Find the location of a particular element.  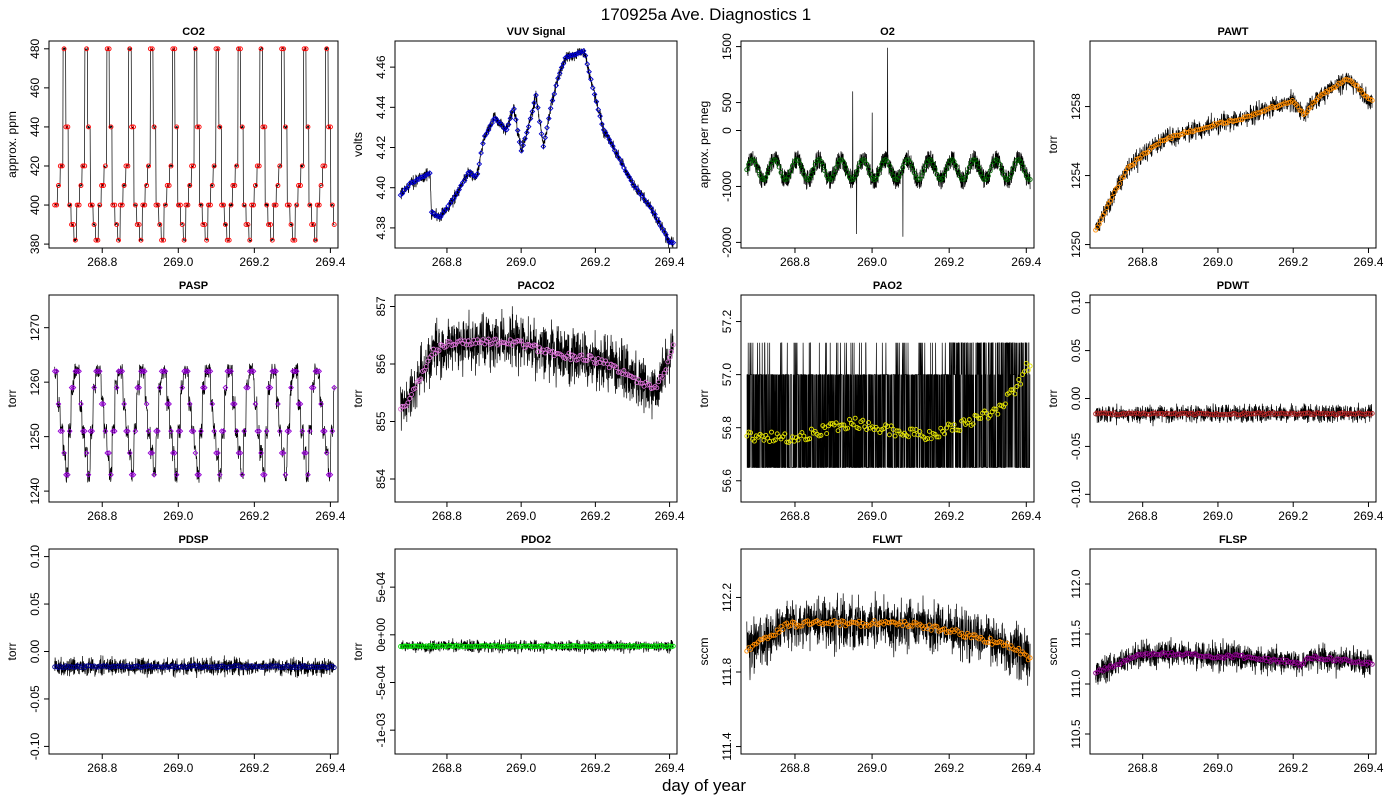

y-tick-label: 0.05 is located at coordinates (35, 604).